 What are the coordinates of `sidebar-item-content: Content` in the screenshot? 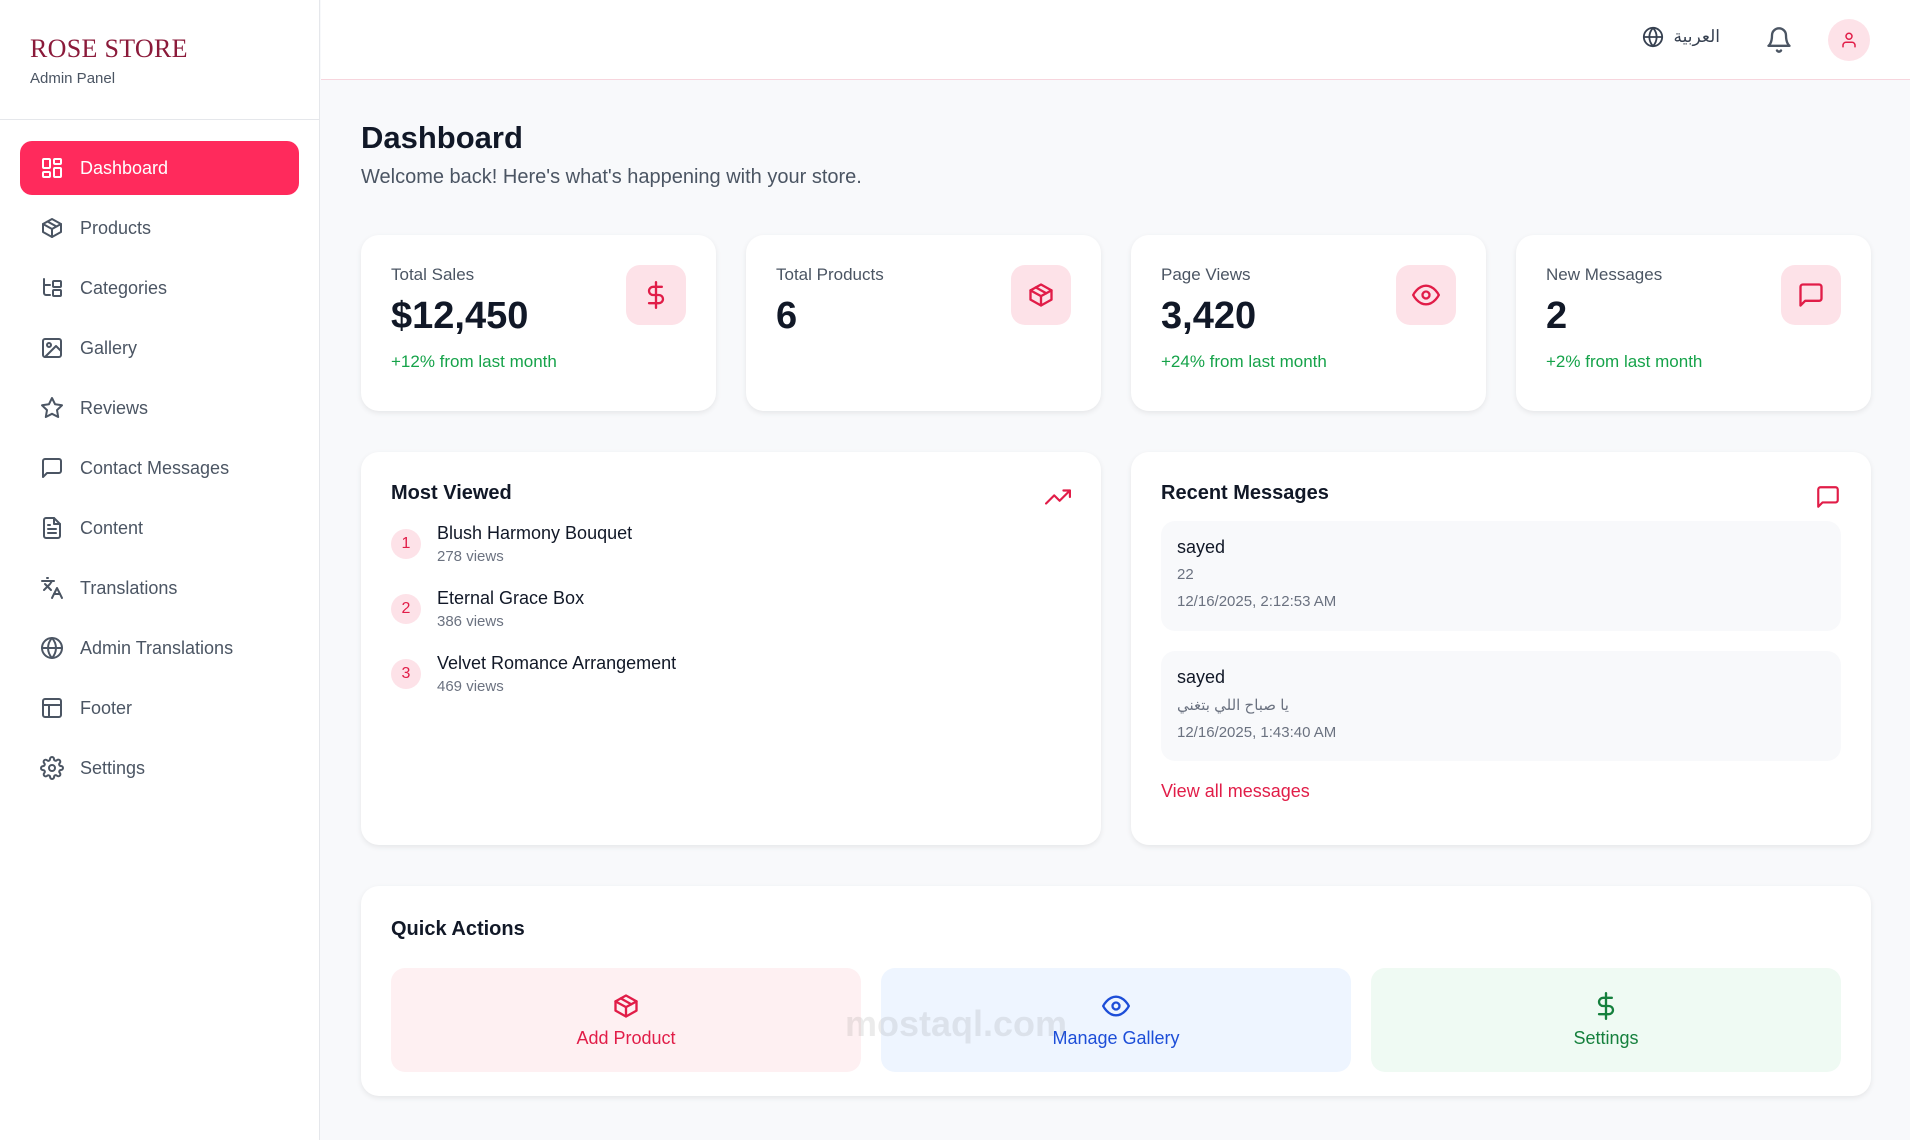 It's located at (159, 528).